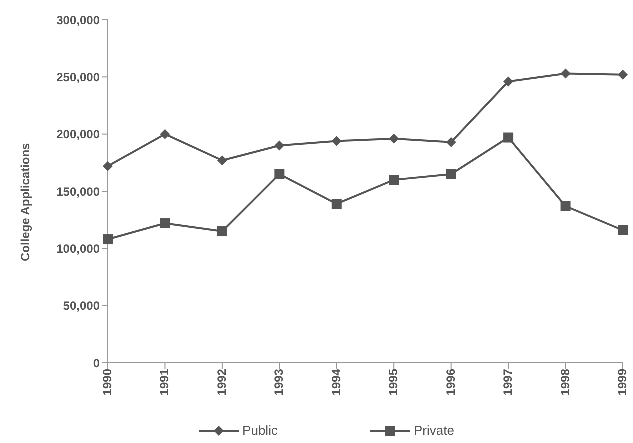 The height and width of the screenshot is (443, 633). I want to click on x-tick-label: 1998, so click(565, 382).